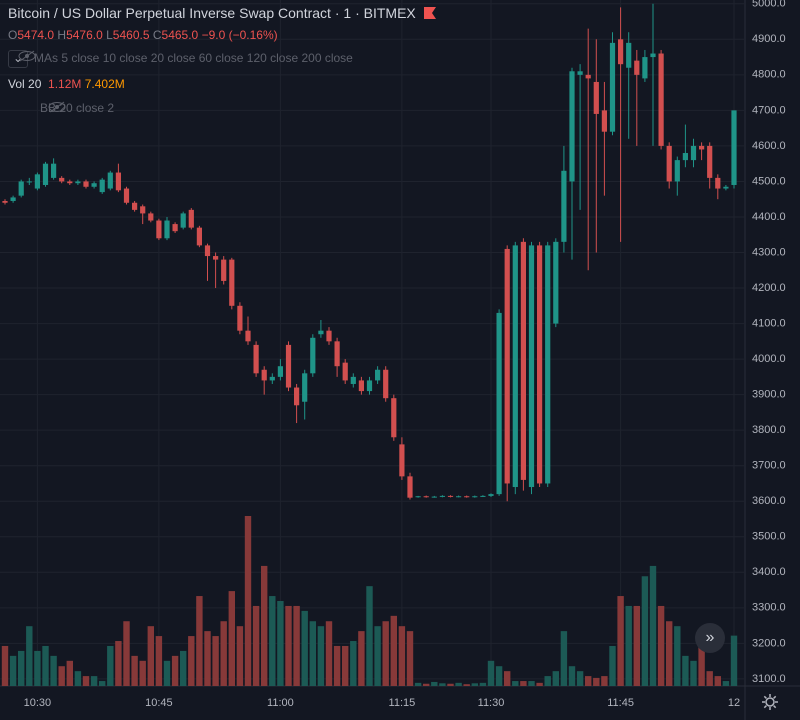  Describe the element at coordinates (769, 288) in the screenshot. I see `y-tick-label: 4200.0` at that location.